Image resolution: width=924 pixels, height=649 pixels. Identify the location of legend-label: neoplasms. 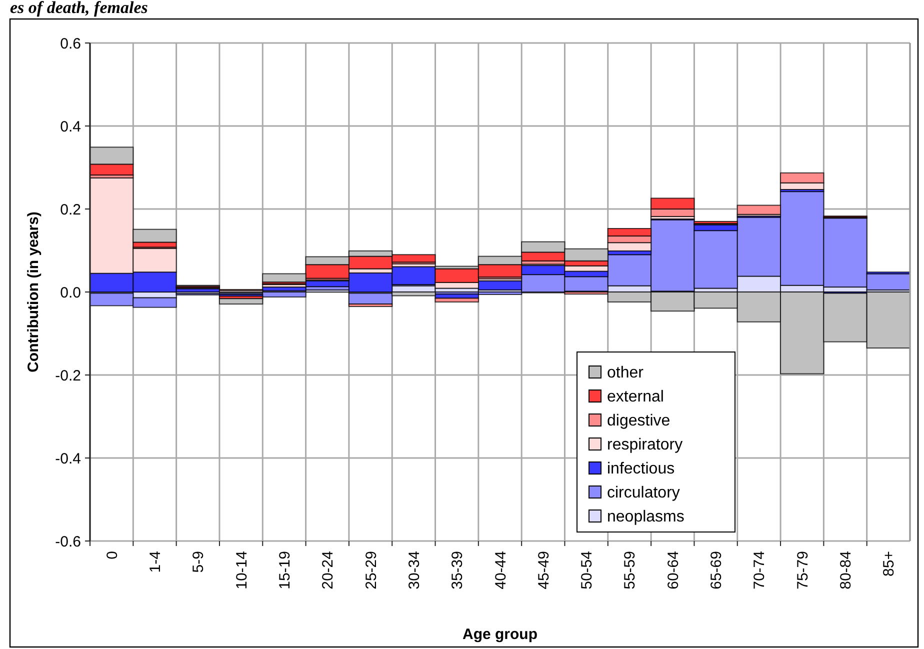
(645, 517).